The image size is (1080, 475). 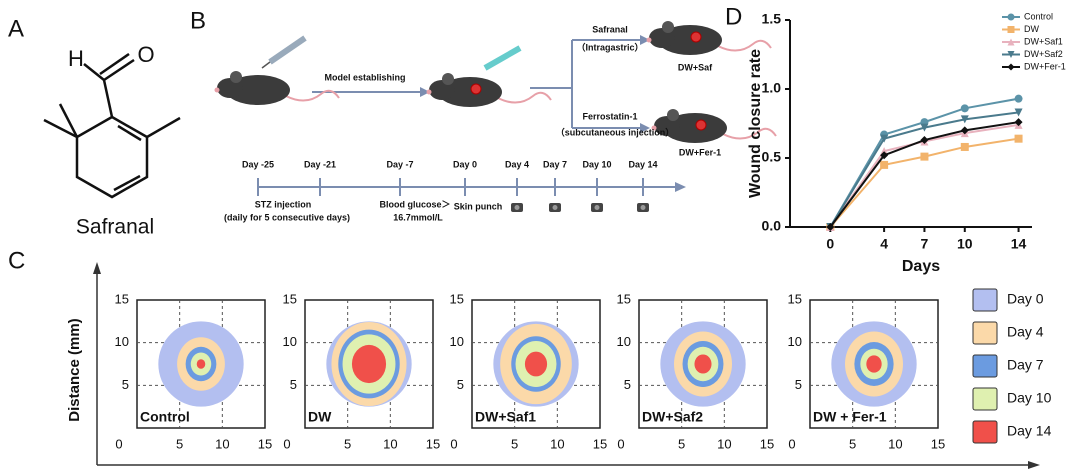 What do you see at coordinates (418, 217) in the screenshot?
I see `event-label: 16.7mmol/L` at bounding box center [418, 217].